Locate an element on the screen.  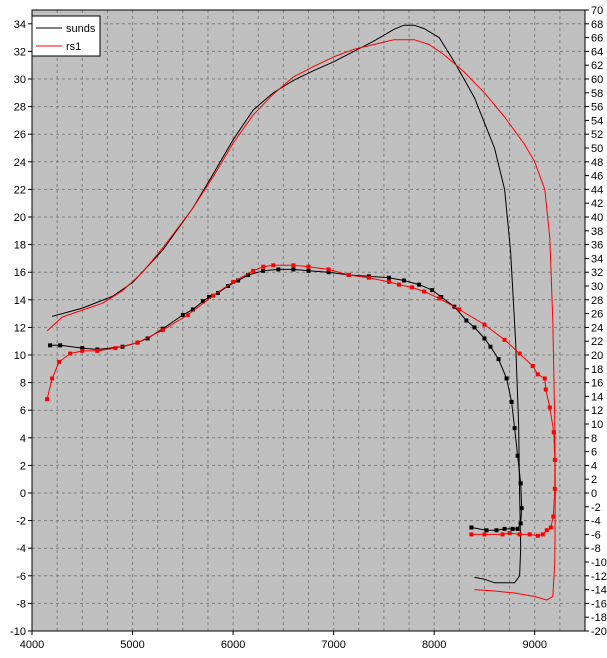
y2-tick-label: 4 is located at coordinates (594, 466).